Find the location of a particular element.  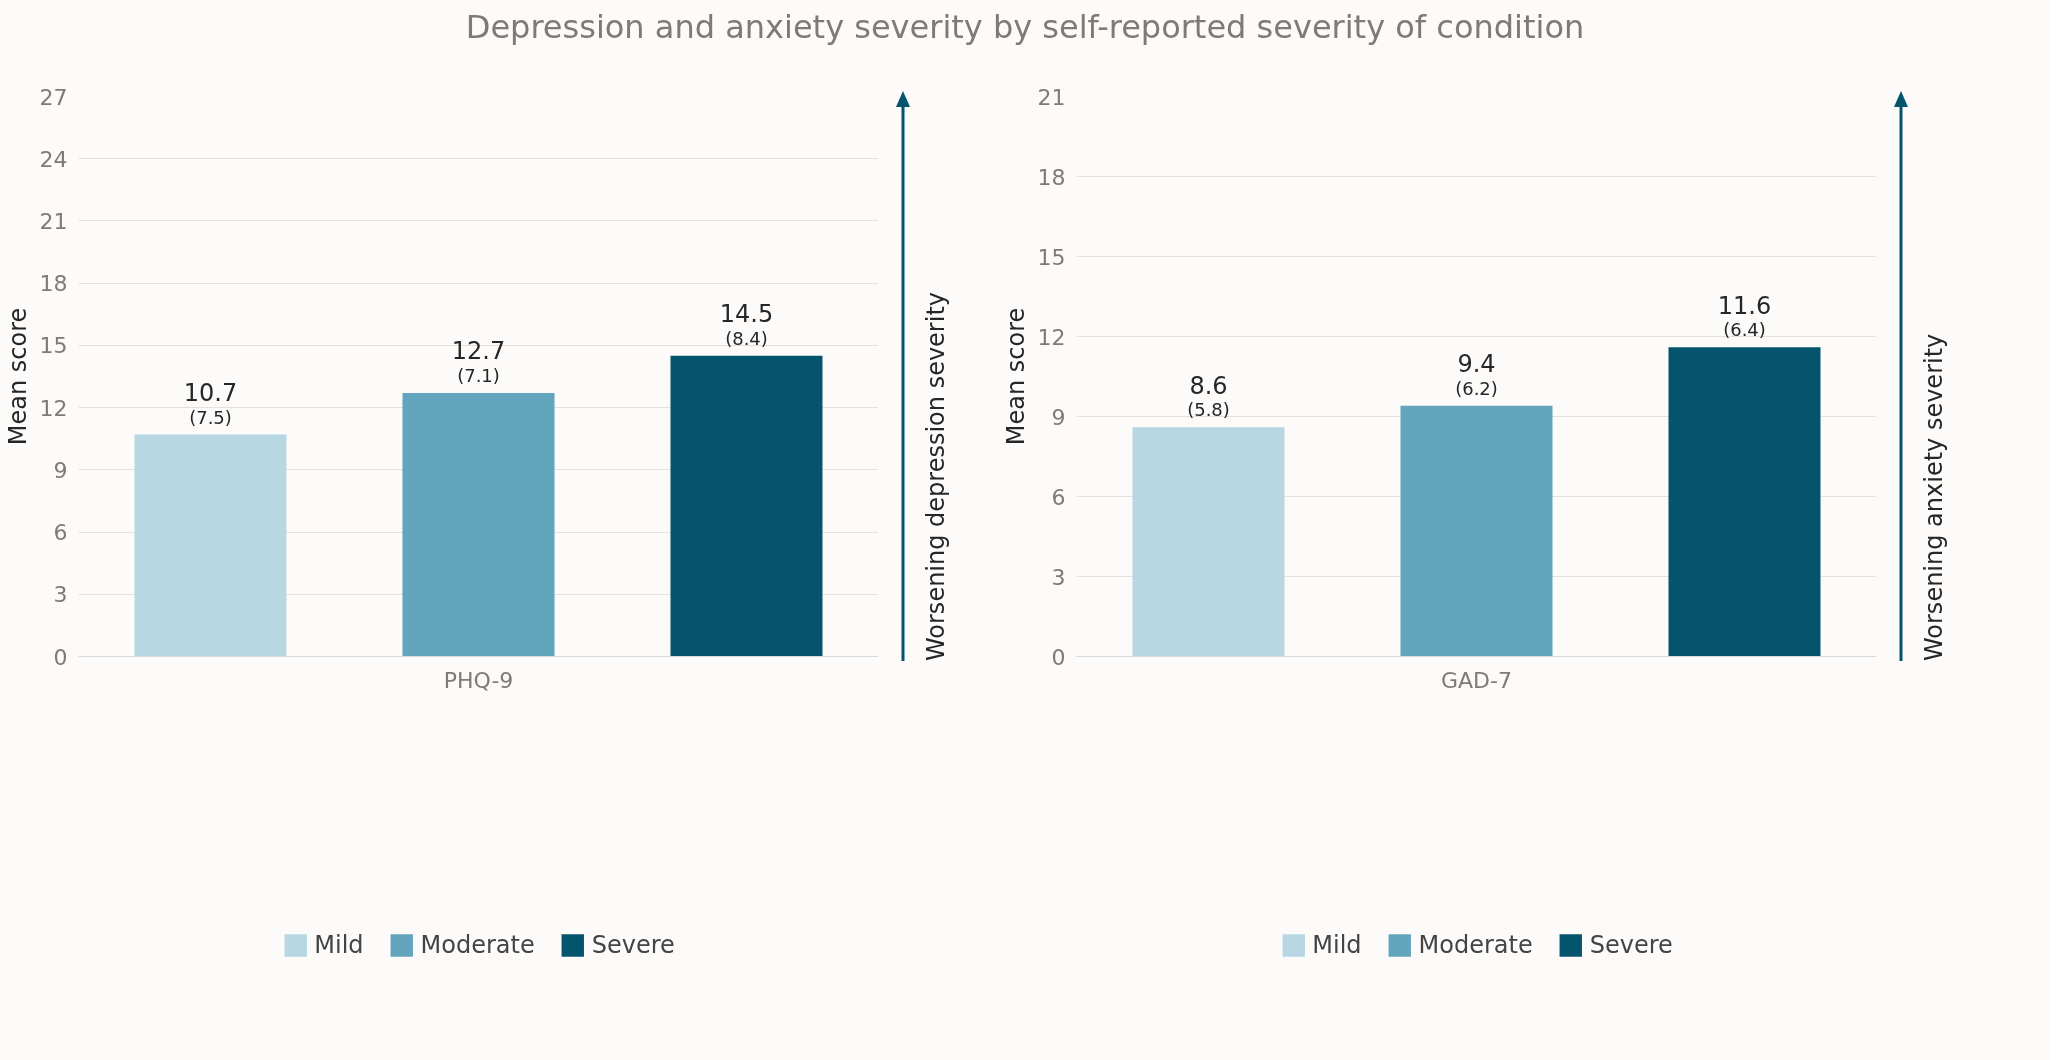

data-label: 9.4 (6.2) is located at coordinates (1476, 374).